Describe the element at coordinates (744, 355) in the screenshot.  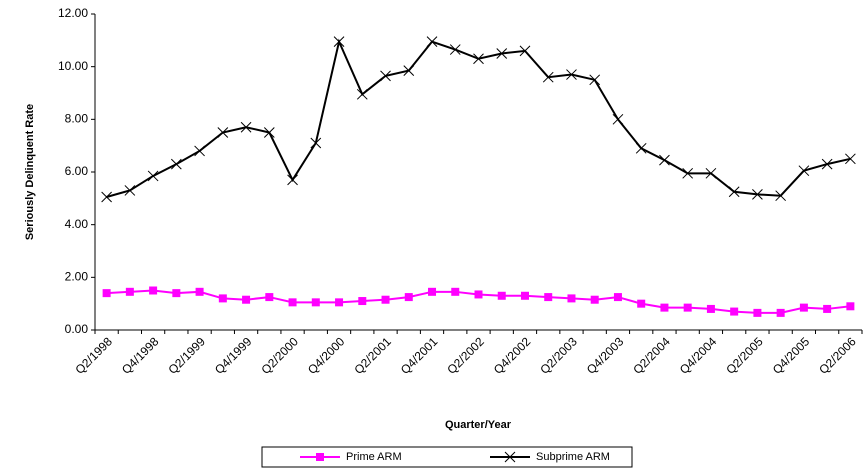
I see `x-tick-label: Q2/2005` at that location.